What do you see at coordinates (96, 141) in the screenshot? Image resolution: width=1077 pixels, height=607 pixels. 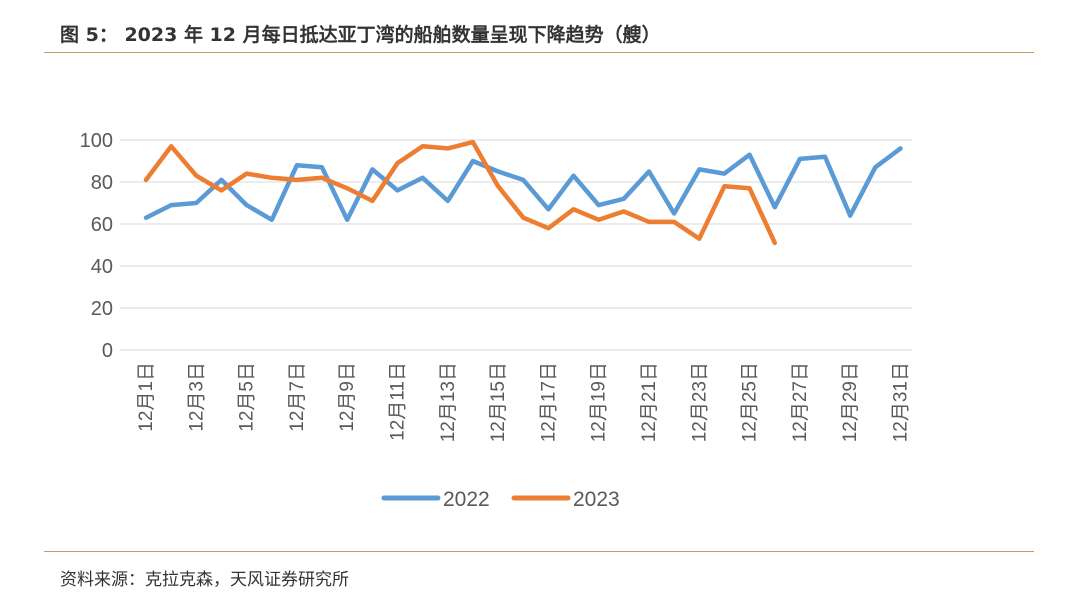 I see `y-tick-label: 100` at bounding box center [96, 141].